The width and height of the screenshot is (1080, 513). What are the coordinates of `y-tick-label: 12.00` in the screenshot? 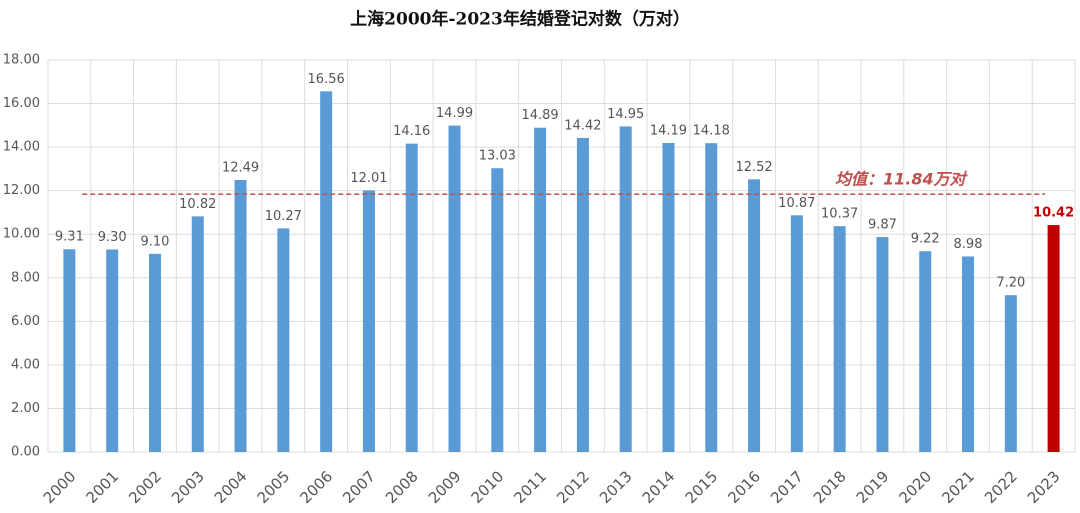 It's located at (21, 190).